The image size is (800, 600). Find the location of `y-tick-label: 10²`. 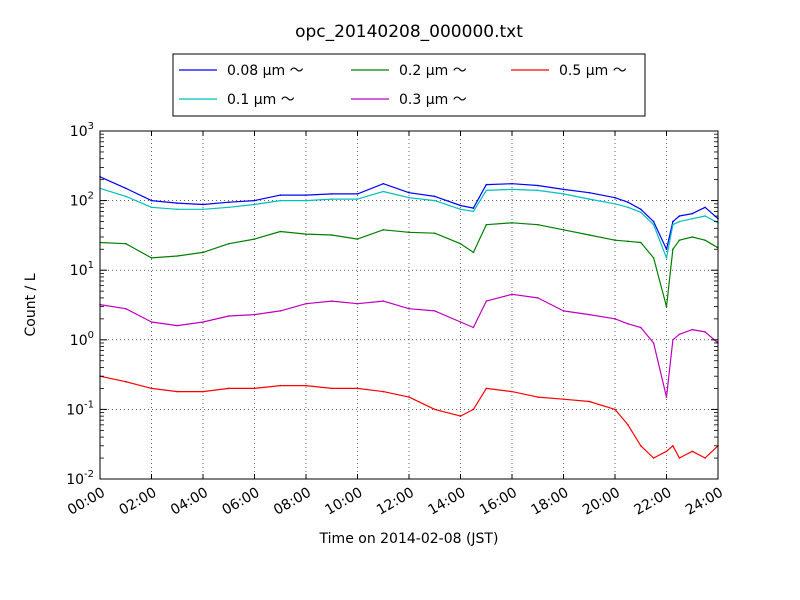

y-tick-label: 10² is located at coordinates (82, 200).